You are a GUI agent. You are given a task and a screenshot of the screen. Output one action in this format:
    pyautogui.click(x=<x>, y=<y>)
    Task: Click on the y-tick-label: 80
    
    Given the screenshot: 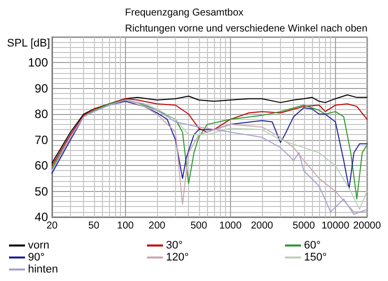 What is the action you would take?
    pyautogui.click(x=41, y=114)
    